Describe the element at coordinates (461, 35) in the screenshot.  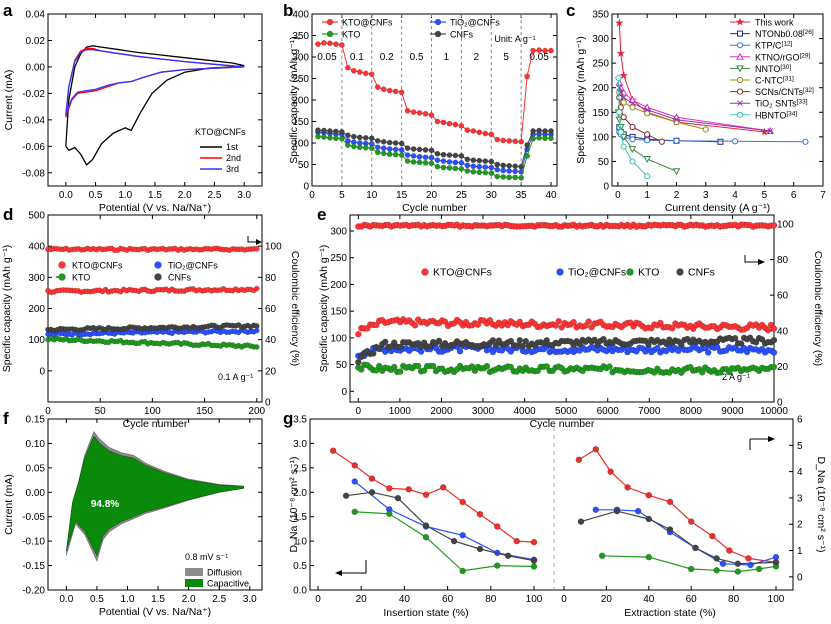
I see `legend-label: CNFs` at that location.